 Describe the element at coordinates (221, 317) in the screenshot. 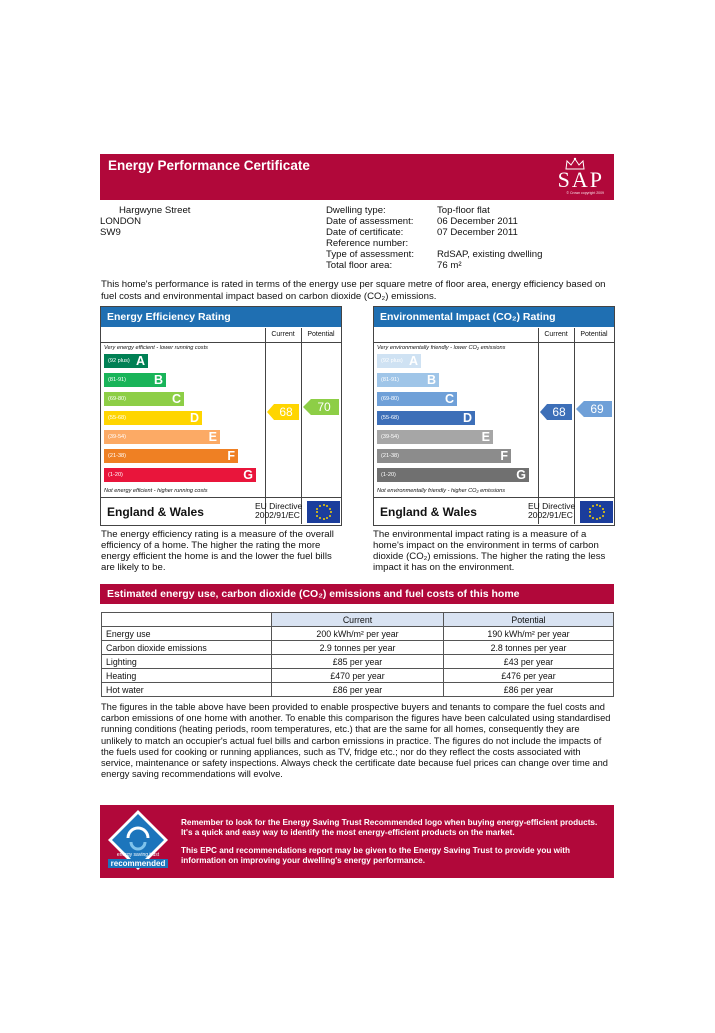

I see `efficiency-panel-title: Energy Efficiency Rating` at that location.